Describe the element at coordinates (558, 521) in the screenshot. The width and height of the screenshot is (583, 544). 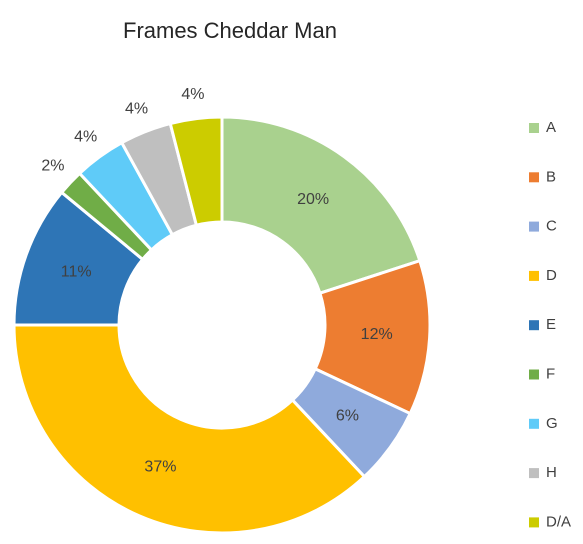
I see `legend-label: D/A` at that location.